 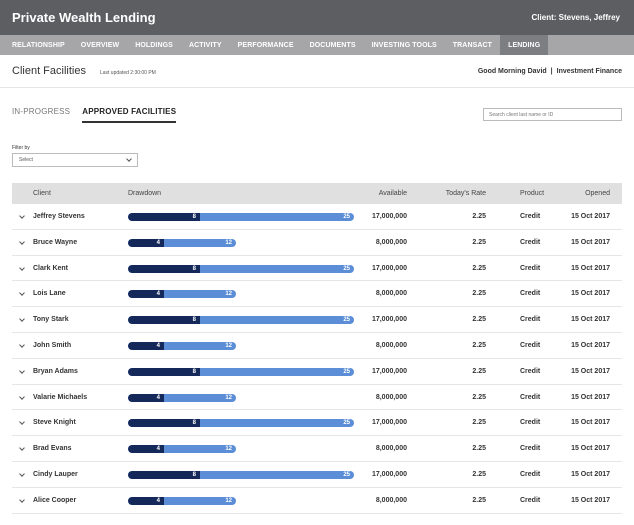 I want to click on nav-item-holdings: HOLDINGS, so click(x=154, y=45).